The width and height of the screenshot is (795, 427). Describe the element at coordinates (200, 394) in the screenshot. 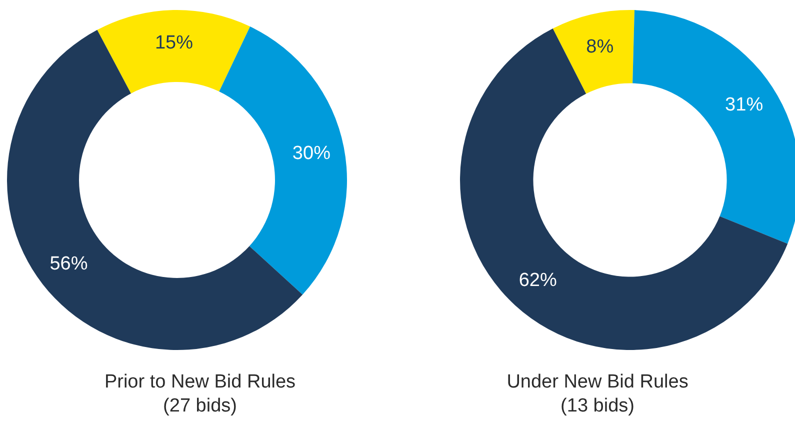

I see `text: Prior to New Bid Rules (27 bids)` at that location.